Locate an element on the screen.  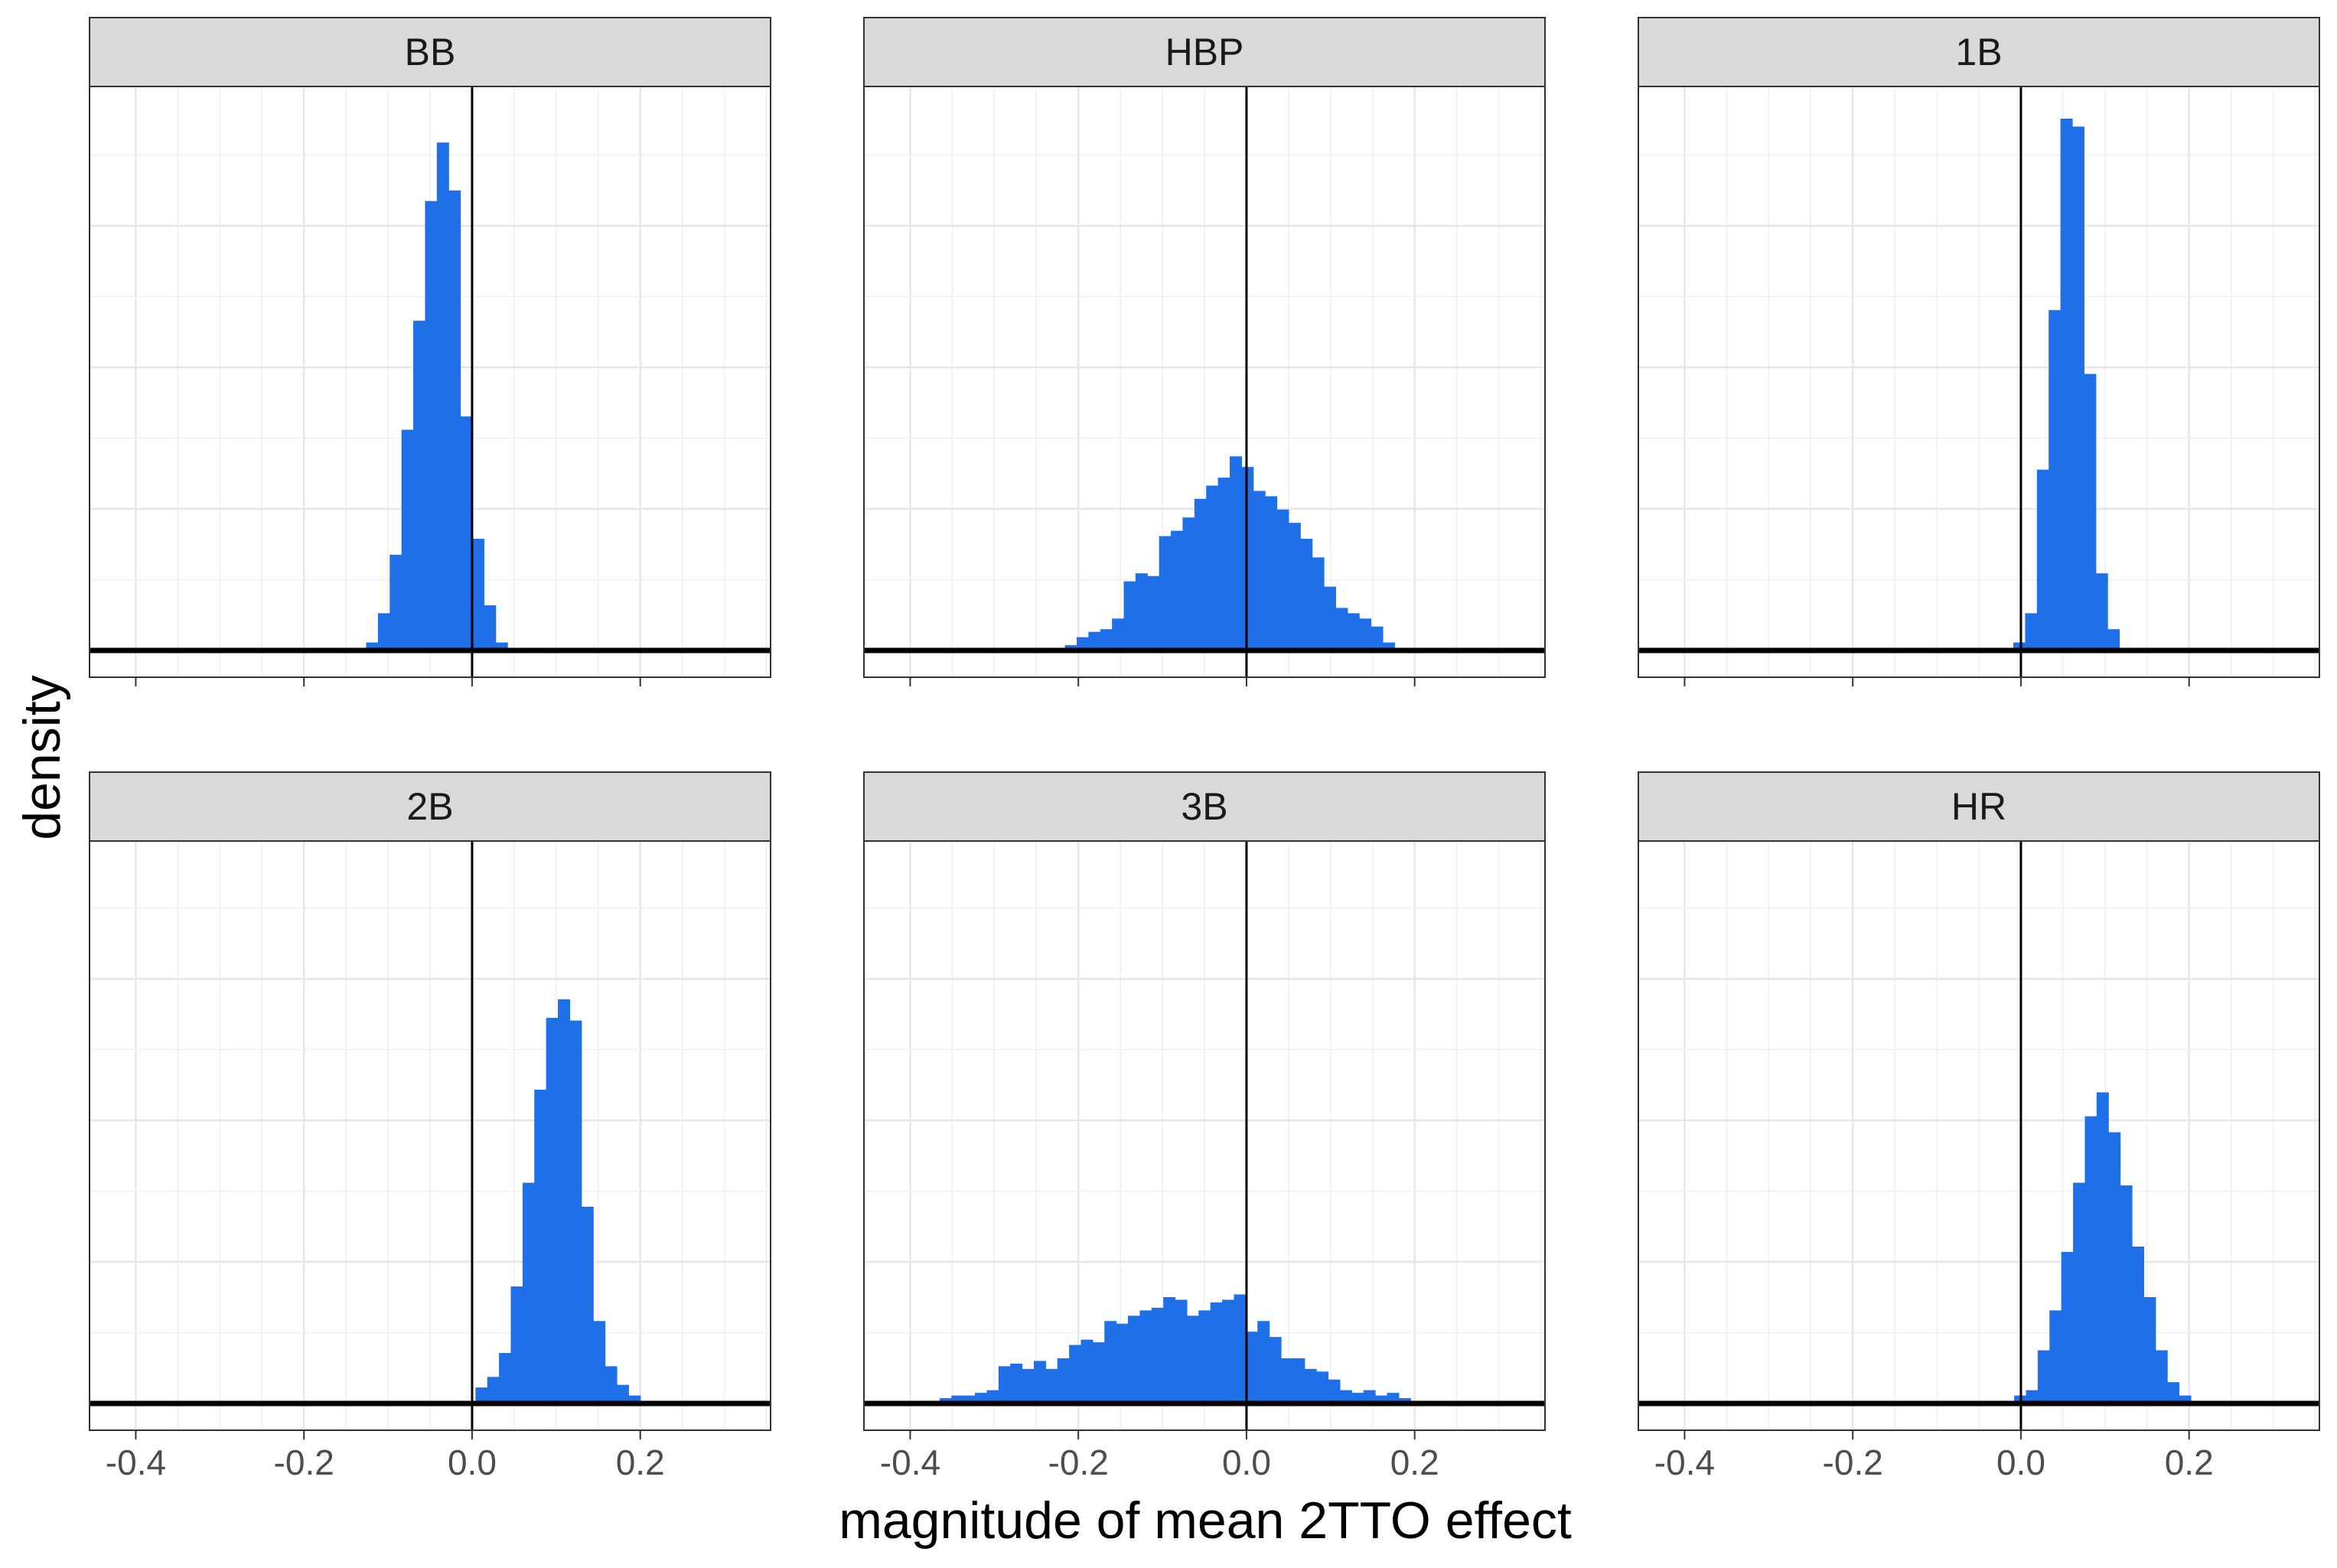
facet-strip-label: 2B is located at coordinates (430, 806).